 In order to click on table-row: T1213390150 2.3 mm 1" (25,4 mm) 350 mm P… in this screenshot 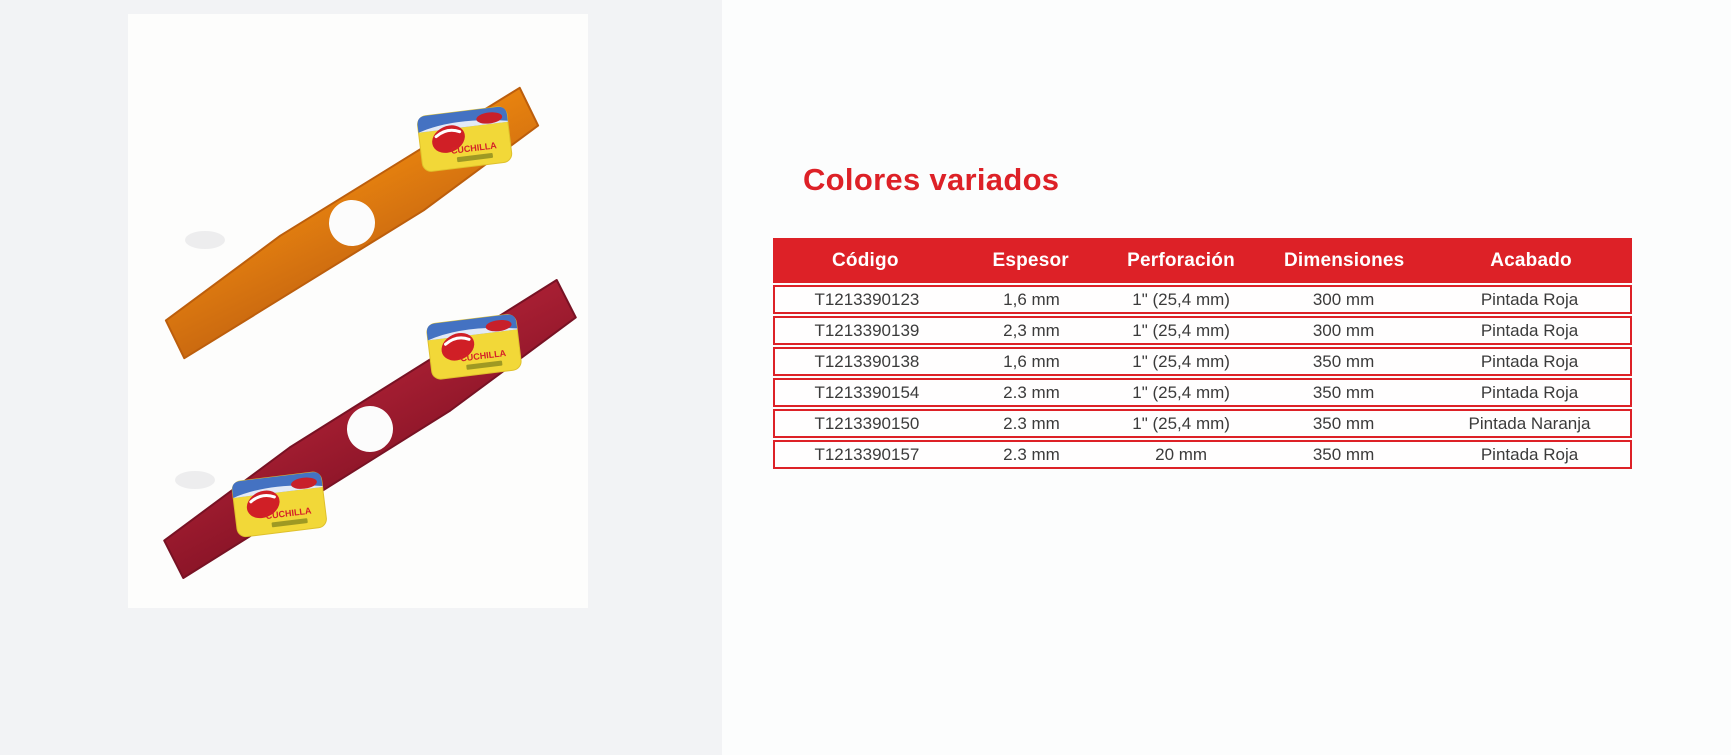, I will do `click(1202, 423)`.